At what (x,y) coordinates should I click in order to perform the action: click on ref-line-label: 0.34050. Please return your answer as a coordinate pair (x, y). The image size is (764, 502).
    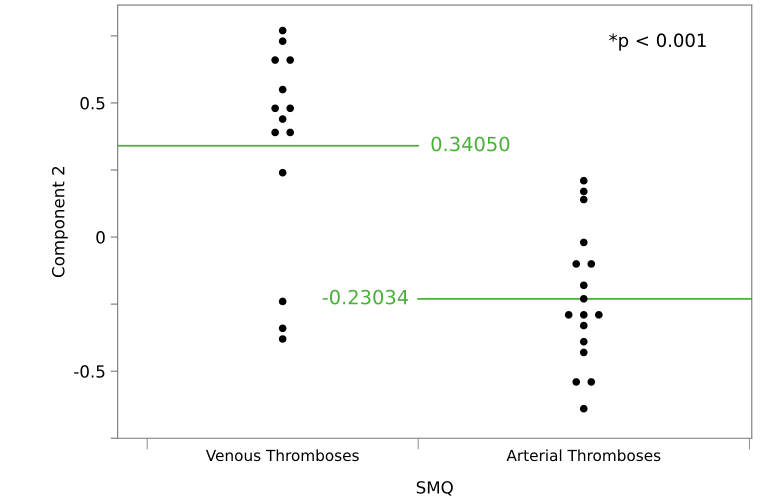
    Looking at the image, I should click on (470, 144).